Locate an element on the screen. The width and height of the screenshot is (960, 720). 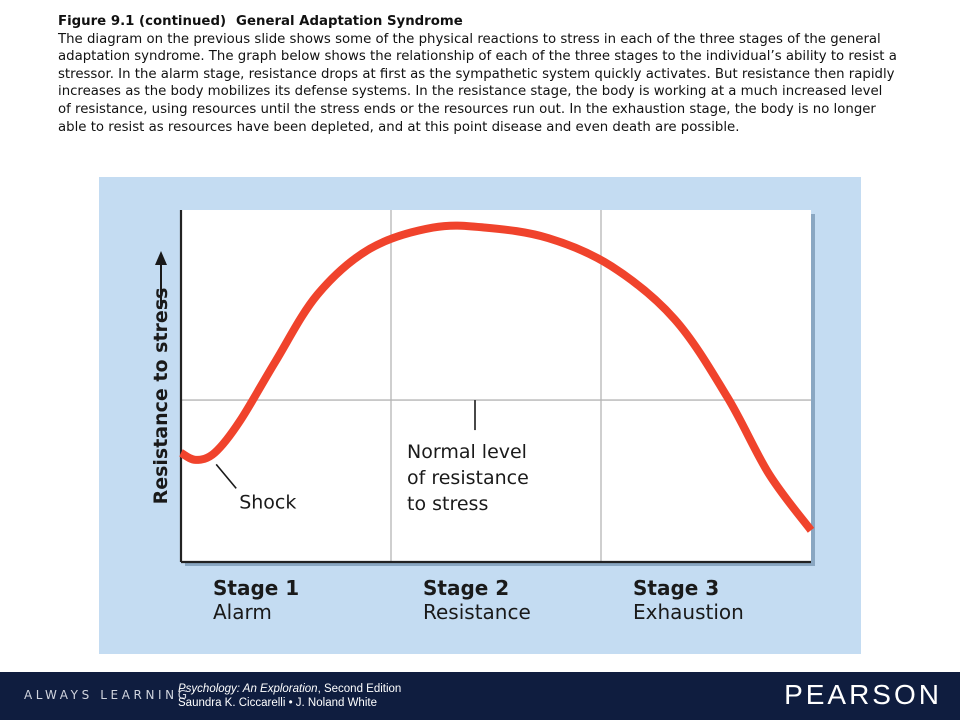
pearson-logo: PEARSON is located at coordinates (863, 694).